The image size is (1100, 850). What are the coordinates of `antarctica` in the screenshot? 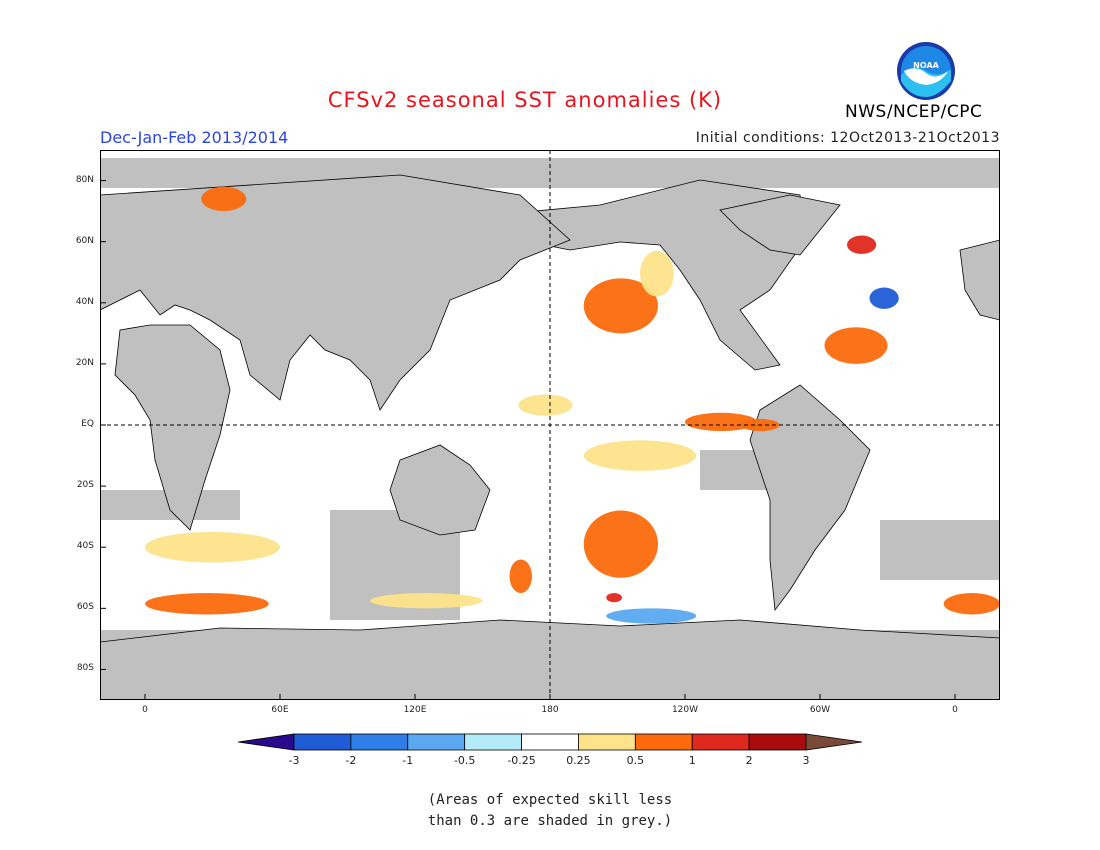 It's located at (550, 659).